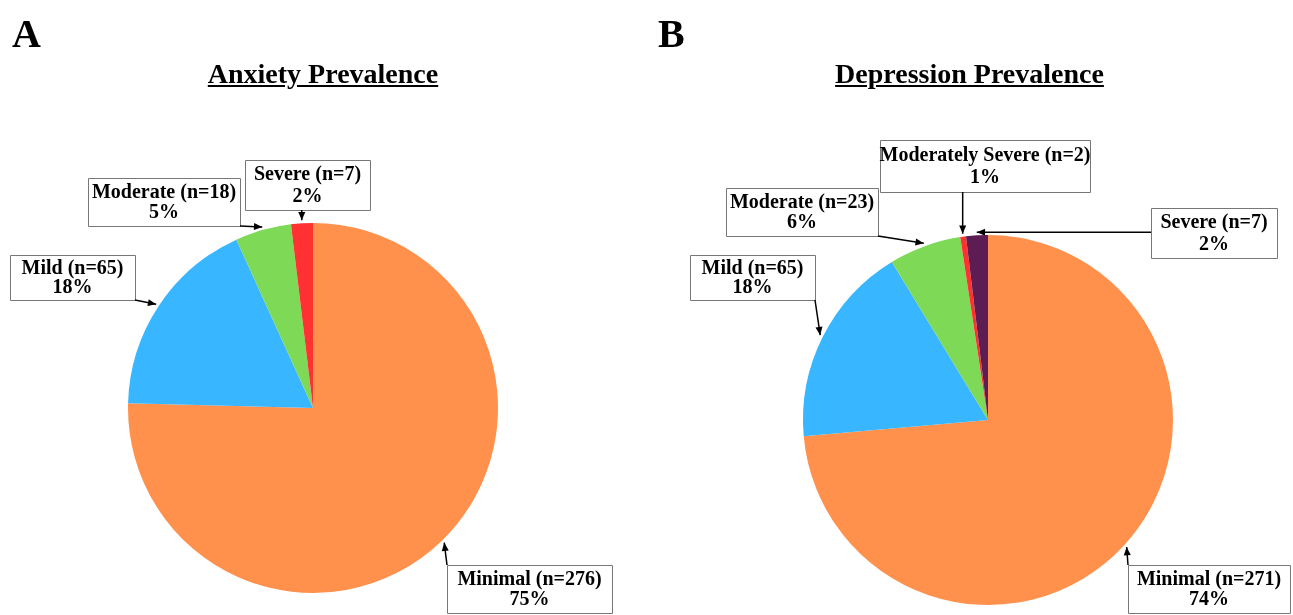  I want to click on text: A, so click(26, 33).